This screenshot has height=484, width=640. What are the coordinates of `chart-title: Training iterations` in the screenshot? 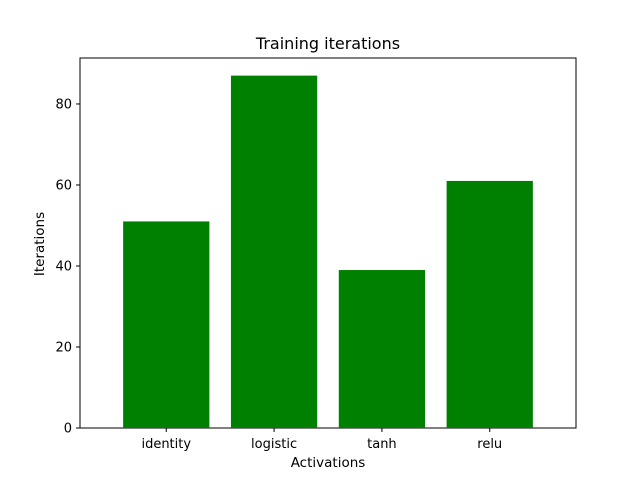 It's located at (327, 43).